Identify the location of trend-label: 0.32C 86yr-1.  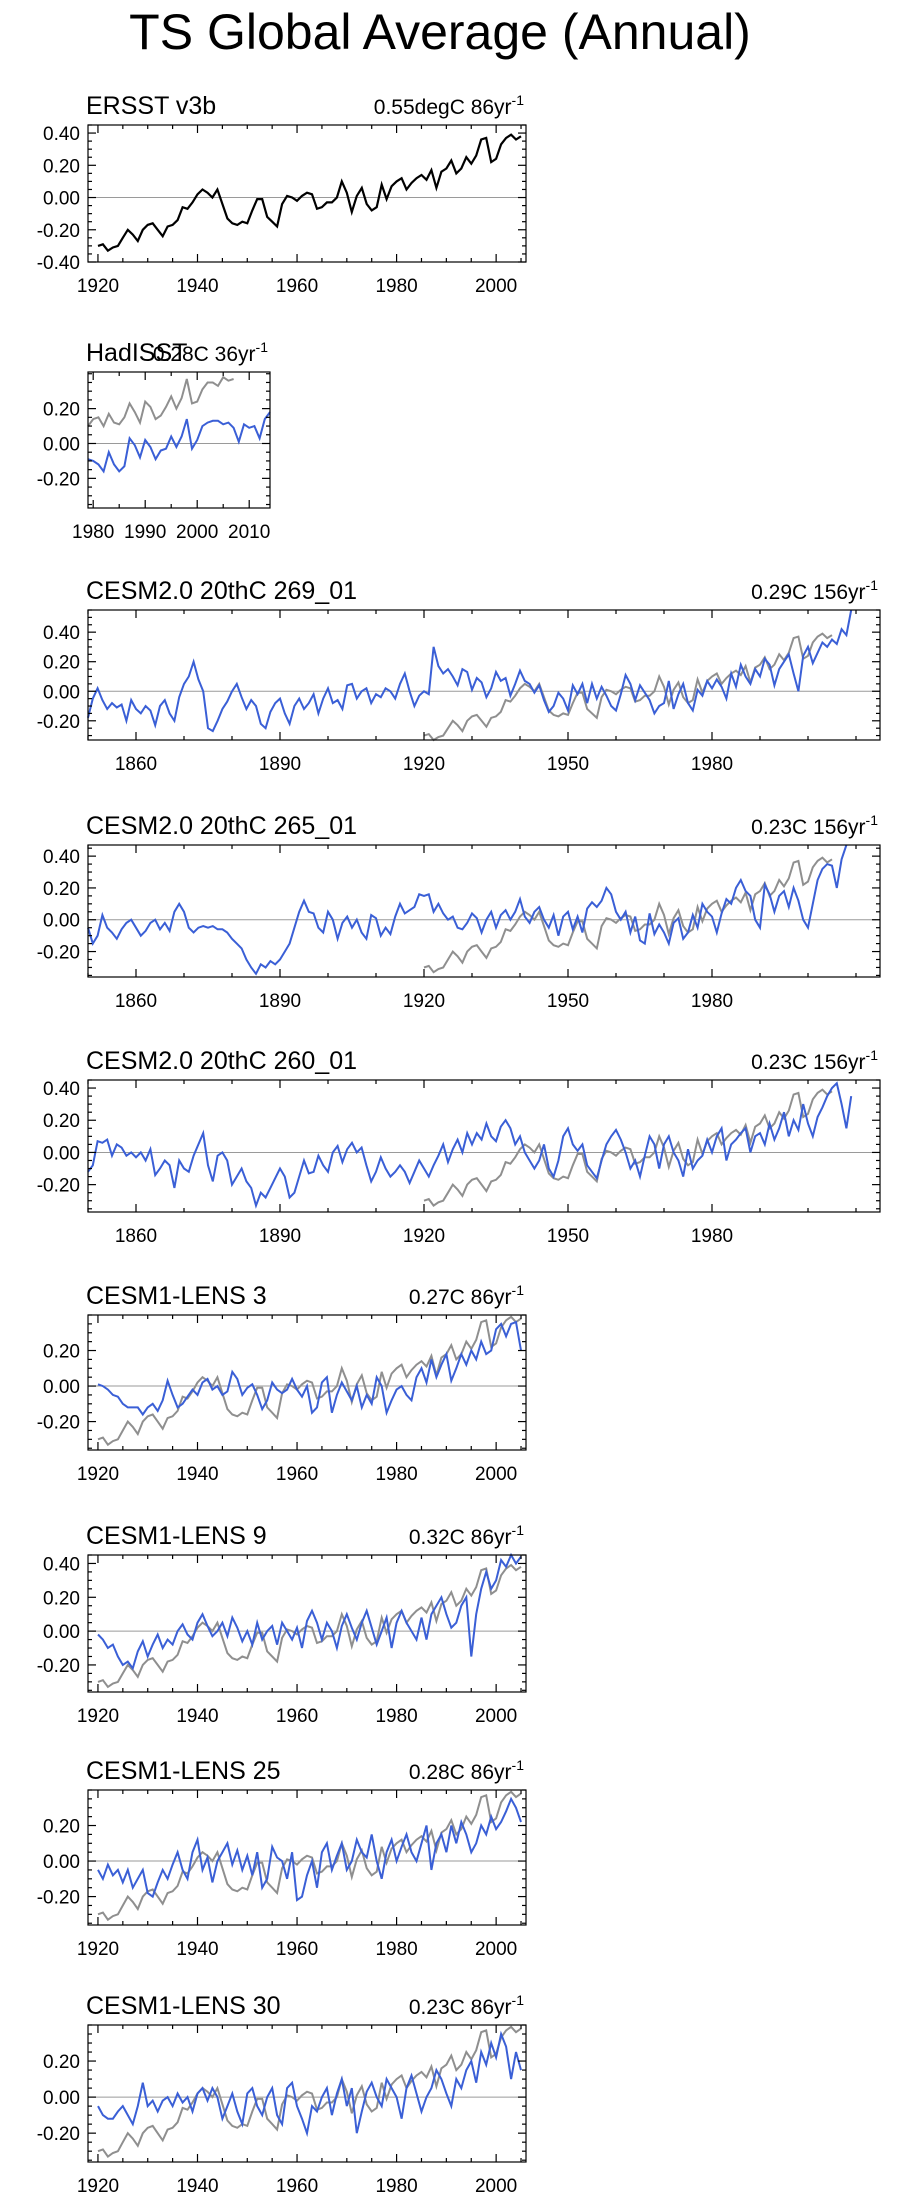
(466, 1535).